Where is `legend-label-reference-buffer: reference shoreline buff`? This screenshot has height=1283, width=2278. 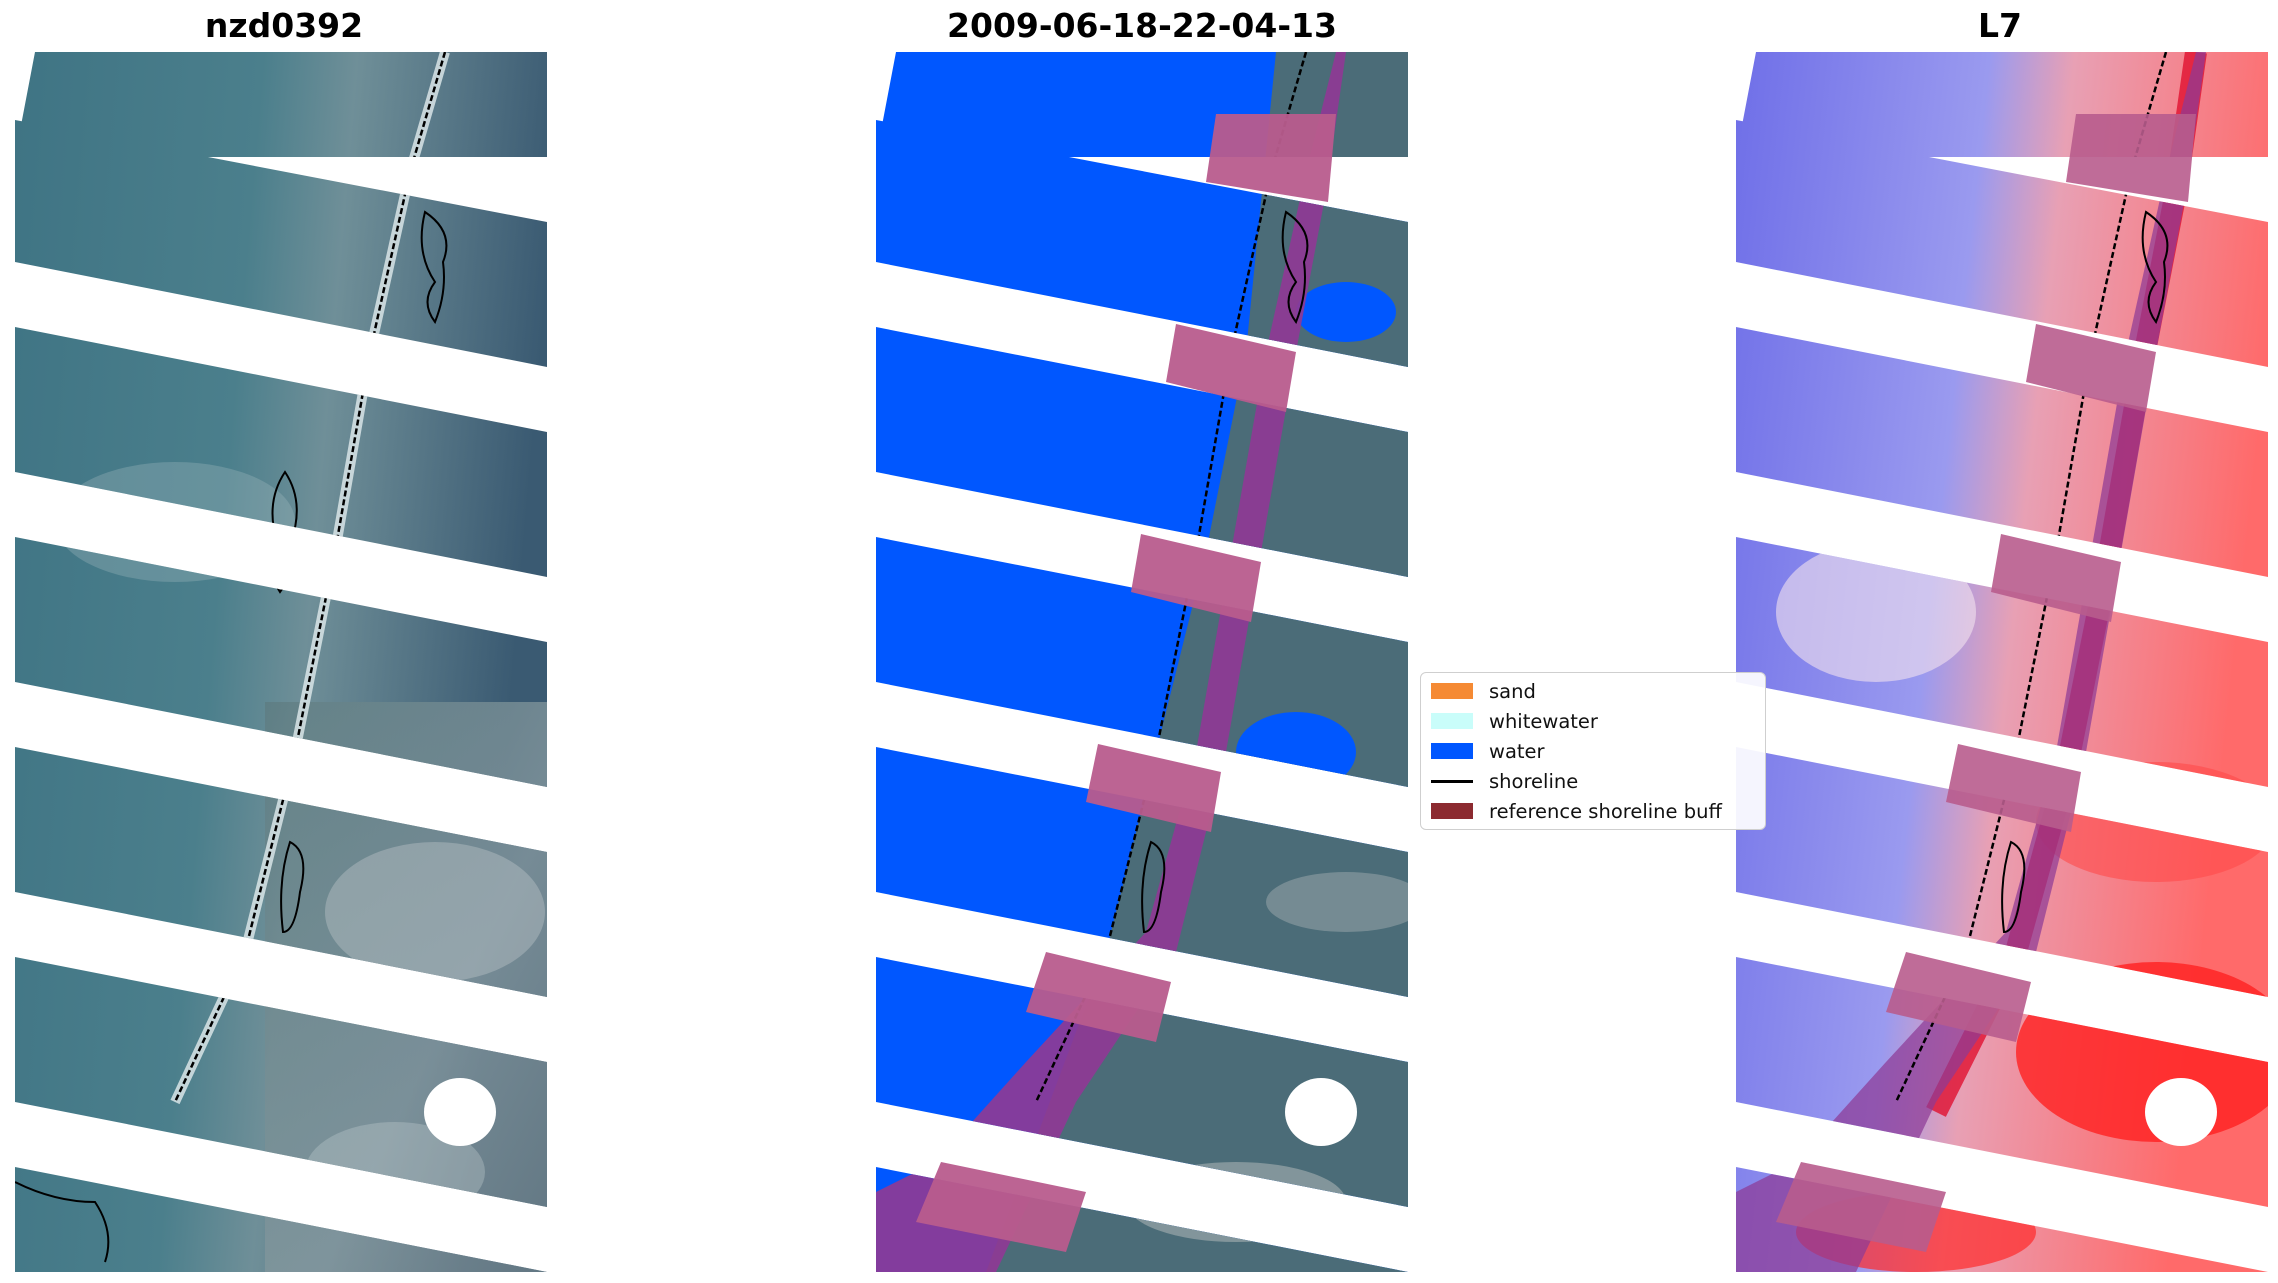
legend-label-reference-buffer: reference shoreline buff is located at coordinates (1605, 811).